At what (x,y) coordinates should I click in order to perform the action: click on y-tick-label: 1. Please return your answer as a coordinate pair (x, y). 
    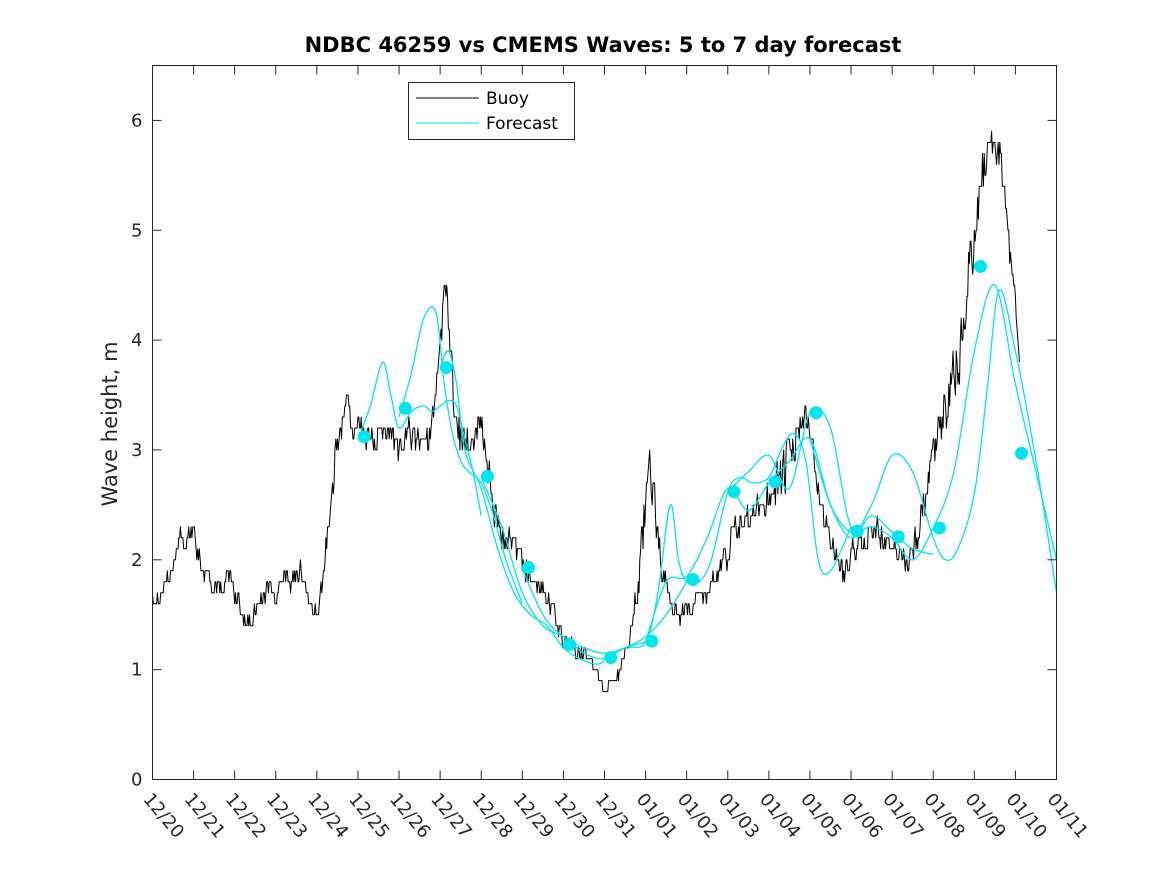
    Looking at the image, I should click on (136, 670).